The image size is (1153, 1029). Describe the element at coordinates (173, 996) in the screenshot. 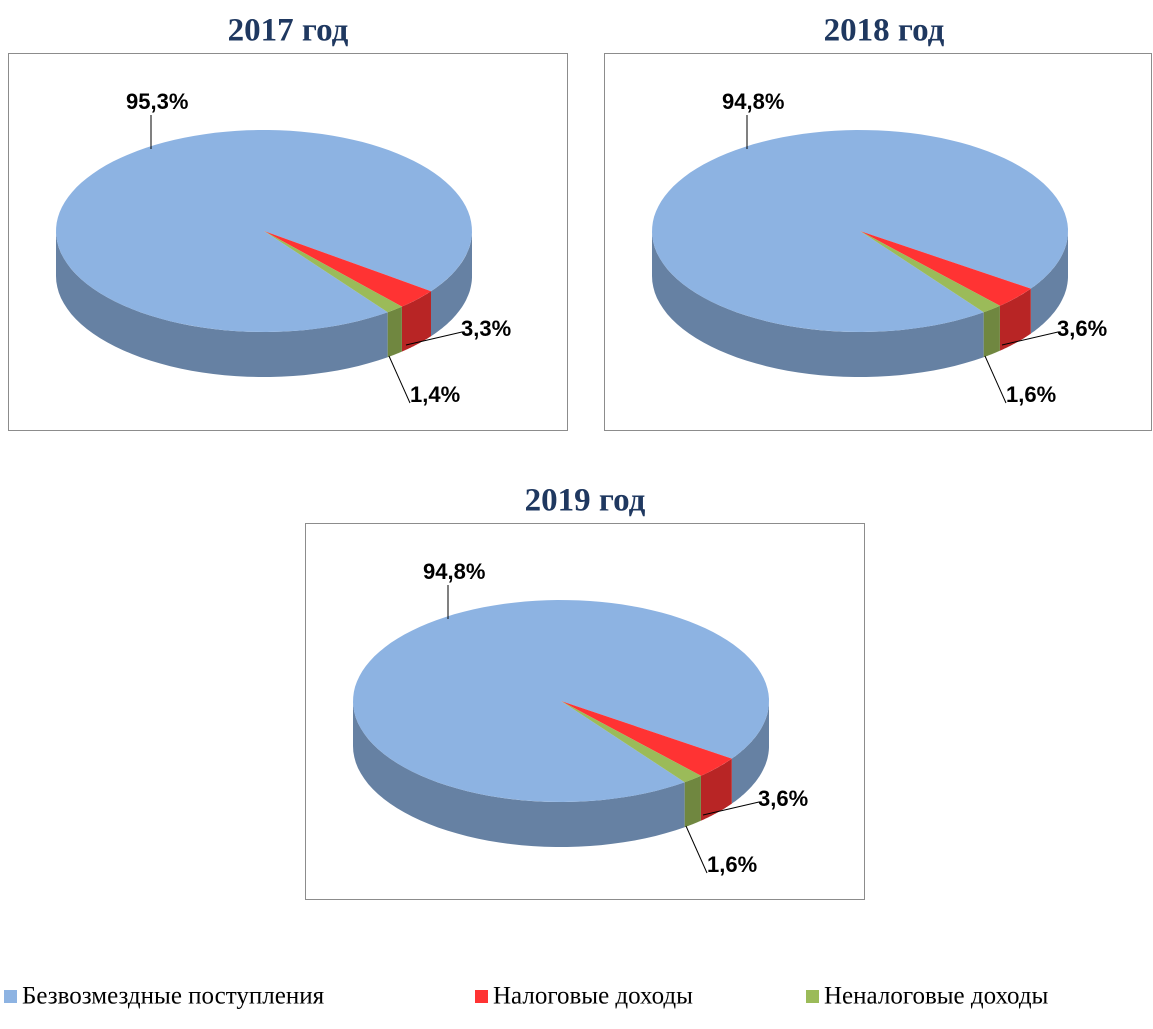

I see `legend-label: Безвозмездные поступления` at that location.